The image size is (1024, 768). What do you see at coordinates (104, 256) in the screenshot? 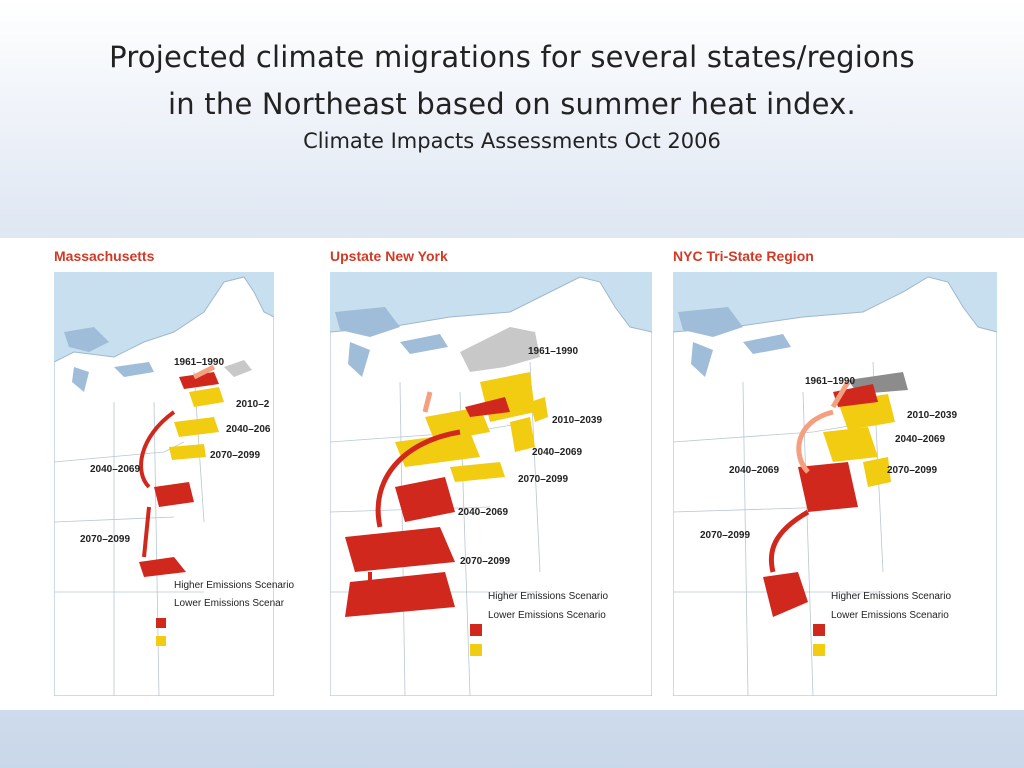
I see `panel-title: Massachusetts` at bounding box center [104, 256].